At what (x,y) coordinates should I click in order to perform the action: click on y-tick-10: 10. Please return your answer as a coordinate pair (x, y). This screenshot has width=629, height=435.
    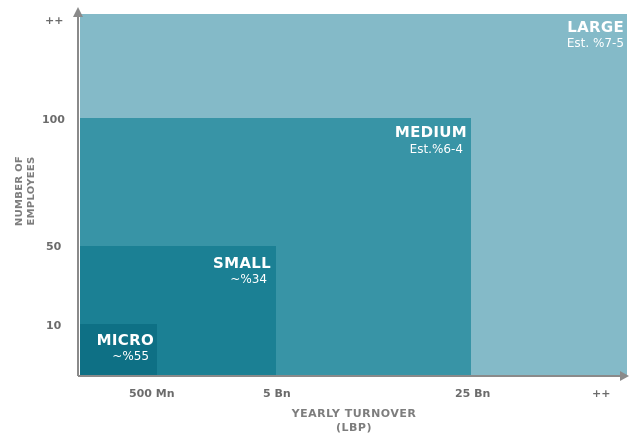
    Looking at the image, I should click on (54, 325).